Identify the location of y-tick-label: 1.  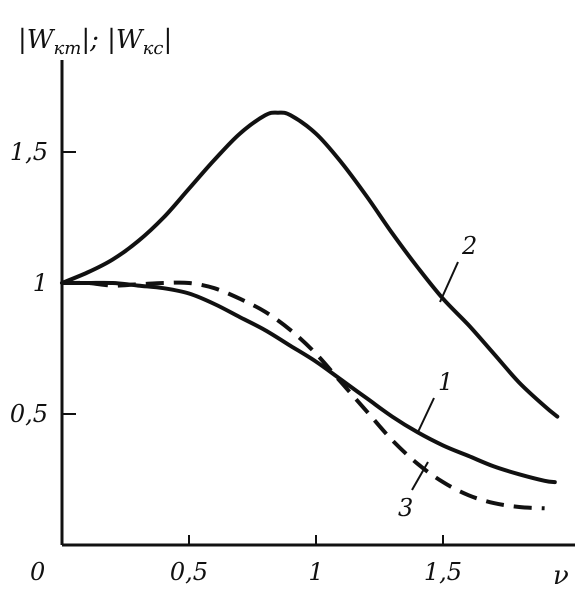
(40, 283).